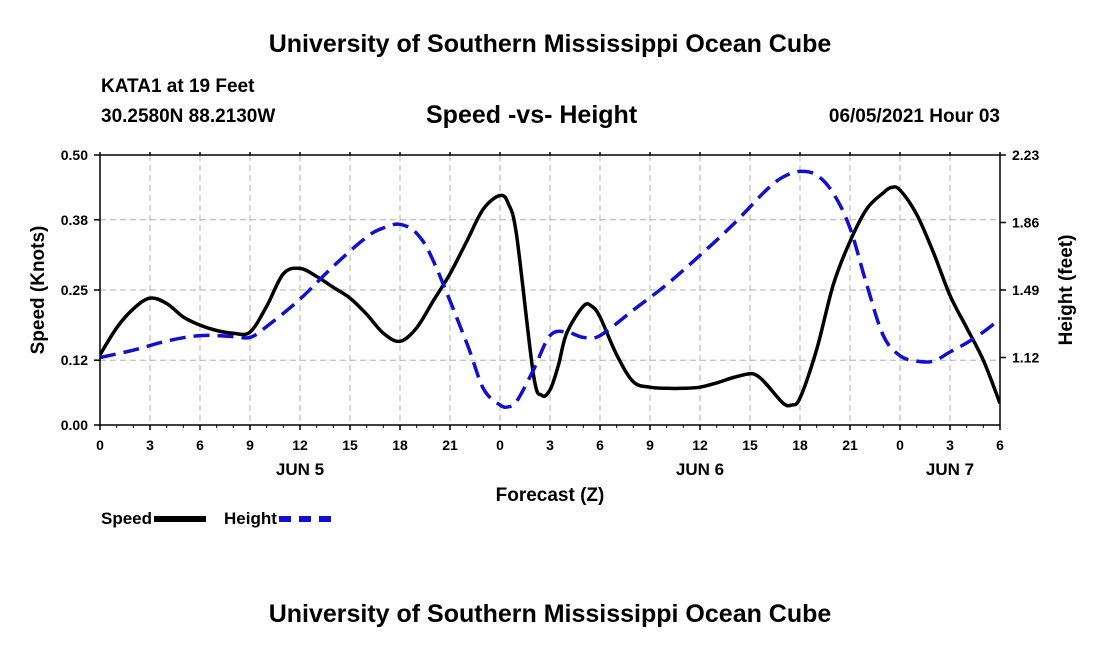  Describe the element at coordinates (700, 469) in the screenshot. I see `day-label: JUN 6` at that location.